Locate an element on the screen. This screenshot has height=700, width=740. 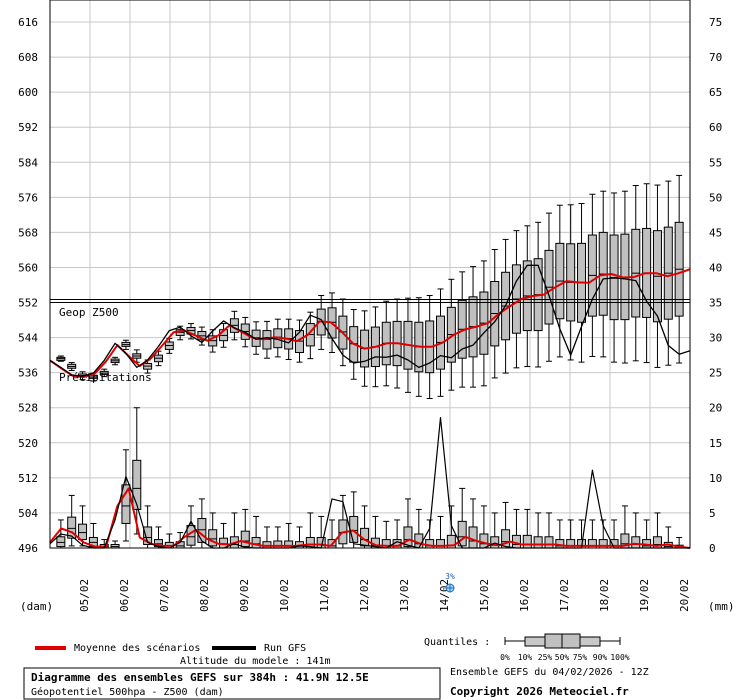
run-z500-line is located at coordinates (370, 320).